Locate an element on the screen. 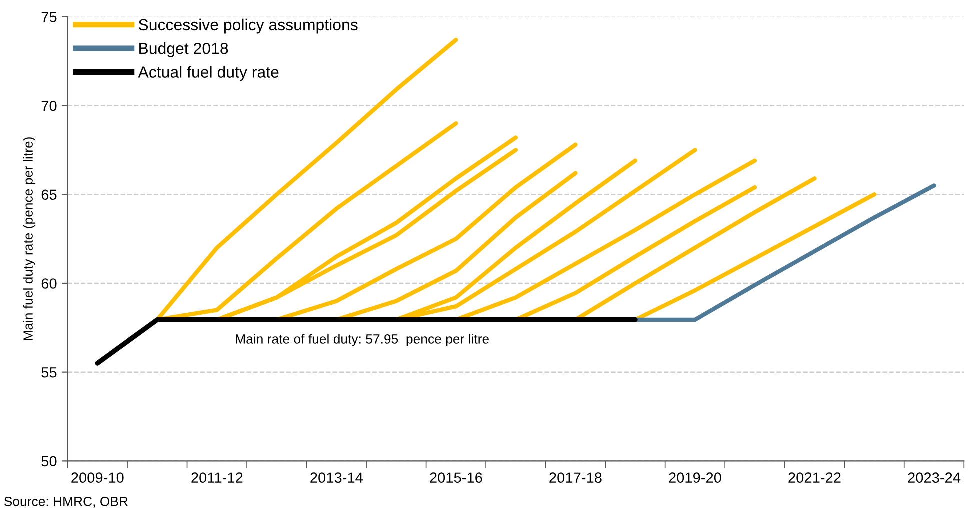 This screenshot has height=513, width=968. y-tick-label: 65 is located at coordinates (49, 195).